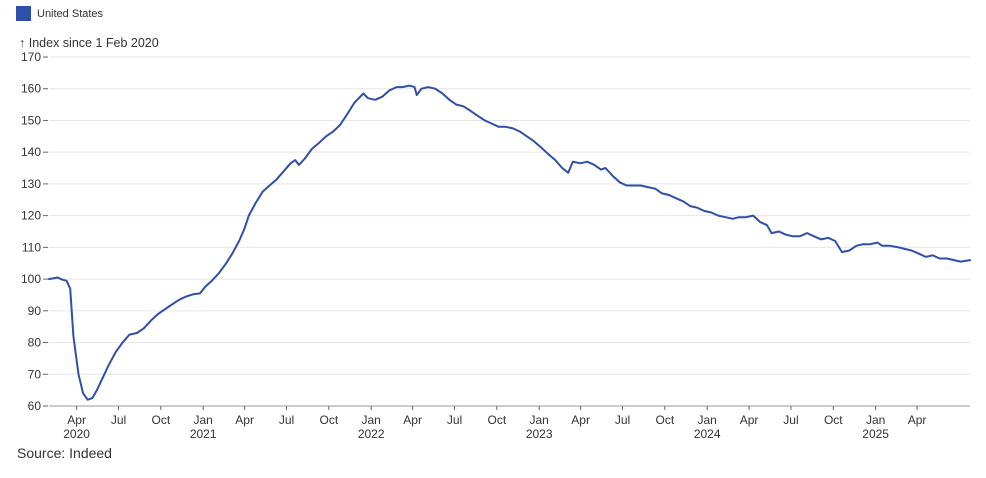 The height and width of the screenshot is (478, 986). What do you see at coordinates (203, 434) in the screenshot?
I see `x-tick-year-2021: 2021` at bounding box center [203, 434].